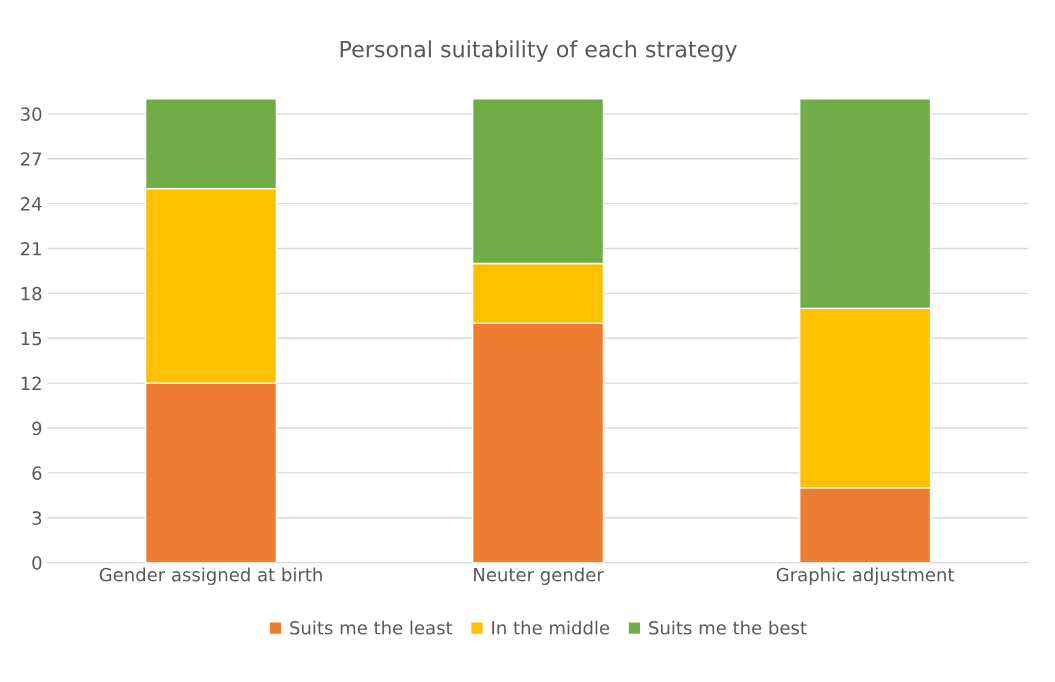 The width and height of the screenshot is (1055, 682). Describe the element at coordinates (31, 114) in the screenshot. I see `y-tick-label: 30` at that location.